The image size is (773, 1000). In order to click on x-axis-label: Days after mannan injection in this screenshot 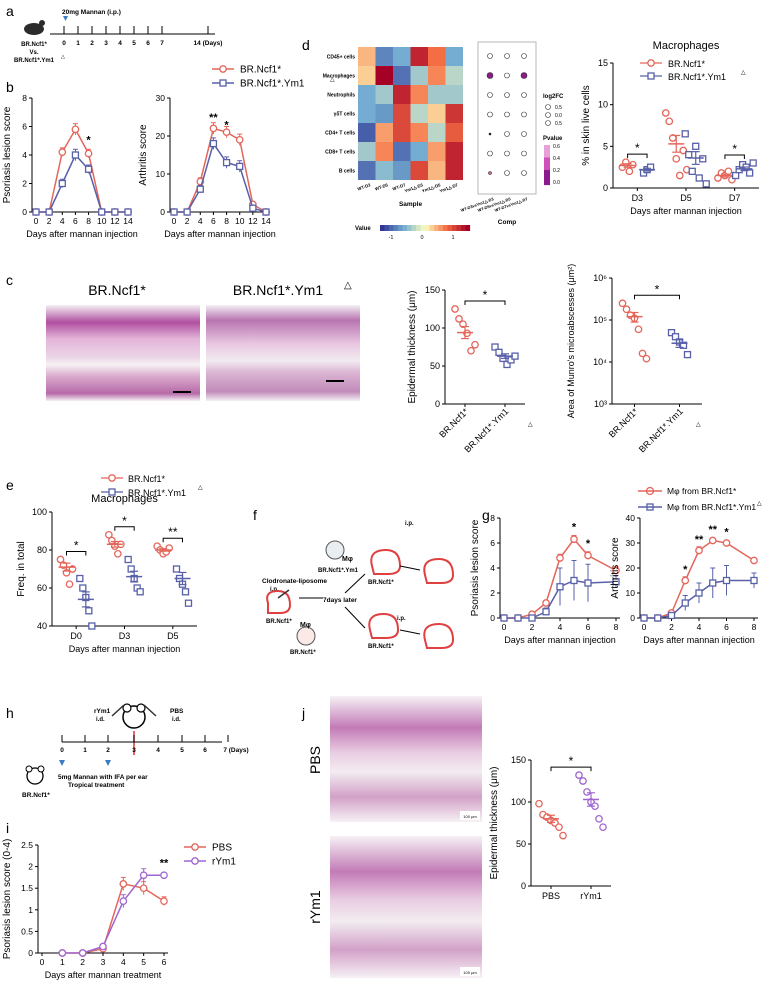, I will do `click(560, 640)`.